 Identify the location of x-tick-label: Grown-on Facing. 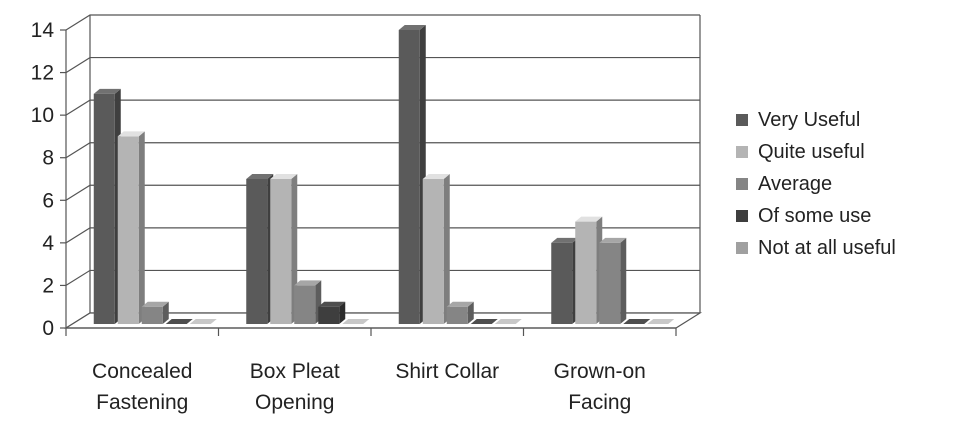
(600, 387).